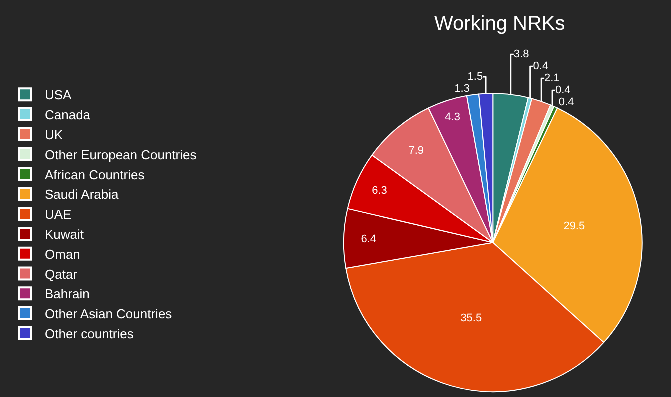  Describe the element at coordinates (109, 314) in the screenshot. I see `legend-label: Other Asian Countries` at that location.